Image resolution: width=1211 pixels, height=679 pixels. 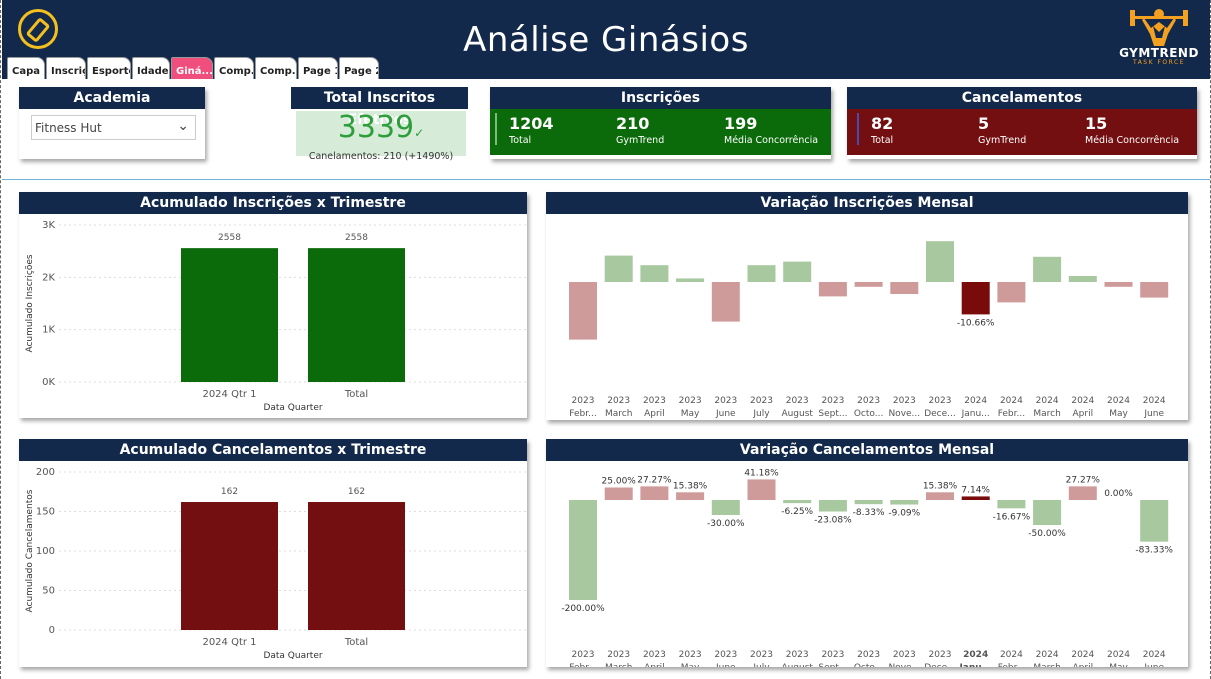 What do you see at coordinates (660, 98) in the screenshot?
I see `inscricoes-title: Inscrições` at bounding box center [660, 98].